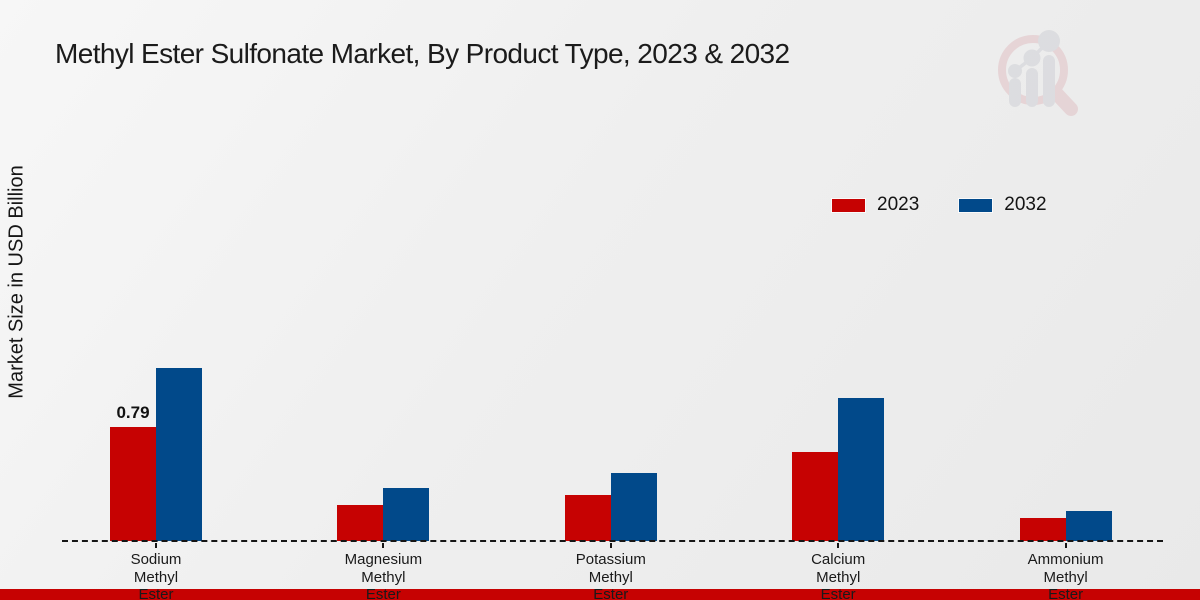  I want to click on legend-swatch-2032, so click(976, 205).